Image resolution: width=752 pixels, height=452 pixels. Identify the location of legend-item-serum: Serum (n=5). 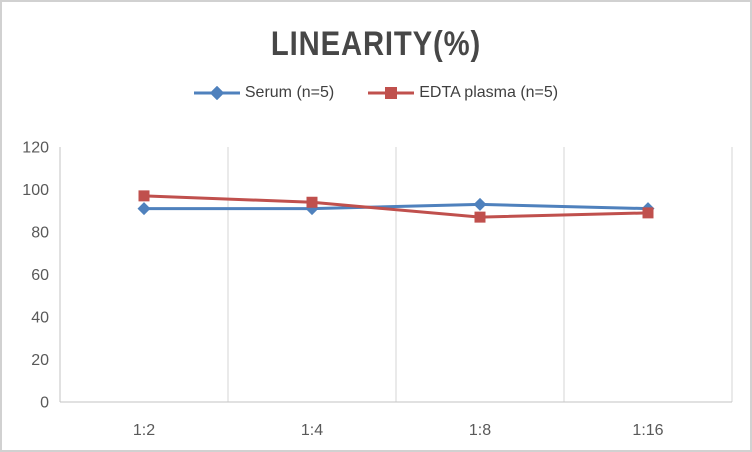
(264, 93).